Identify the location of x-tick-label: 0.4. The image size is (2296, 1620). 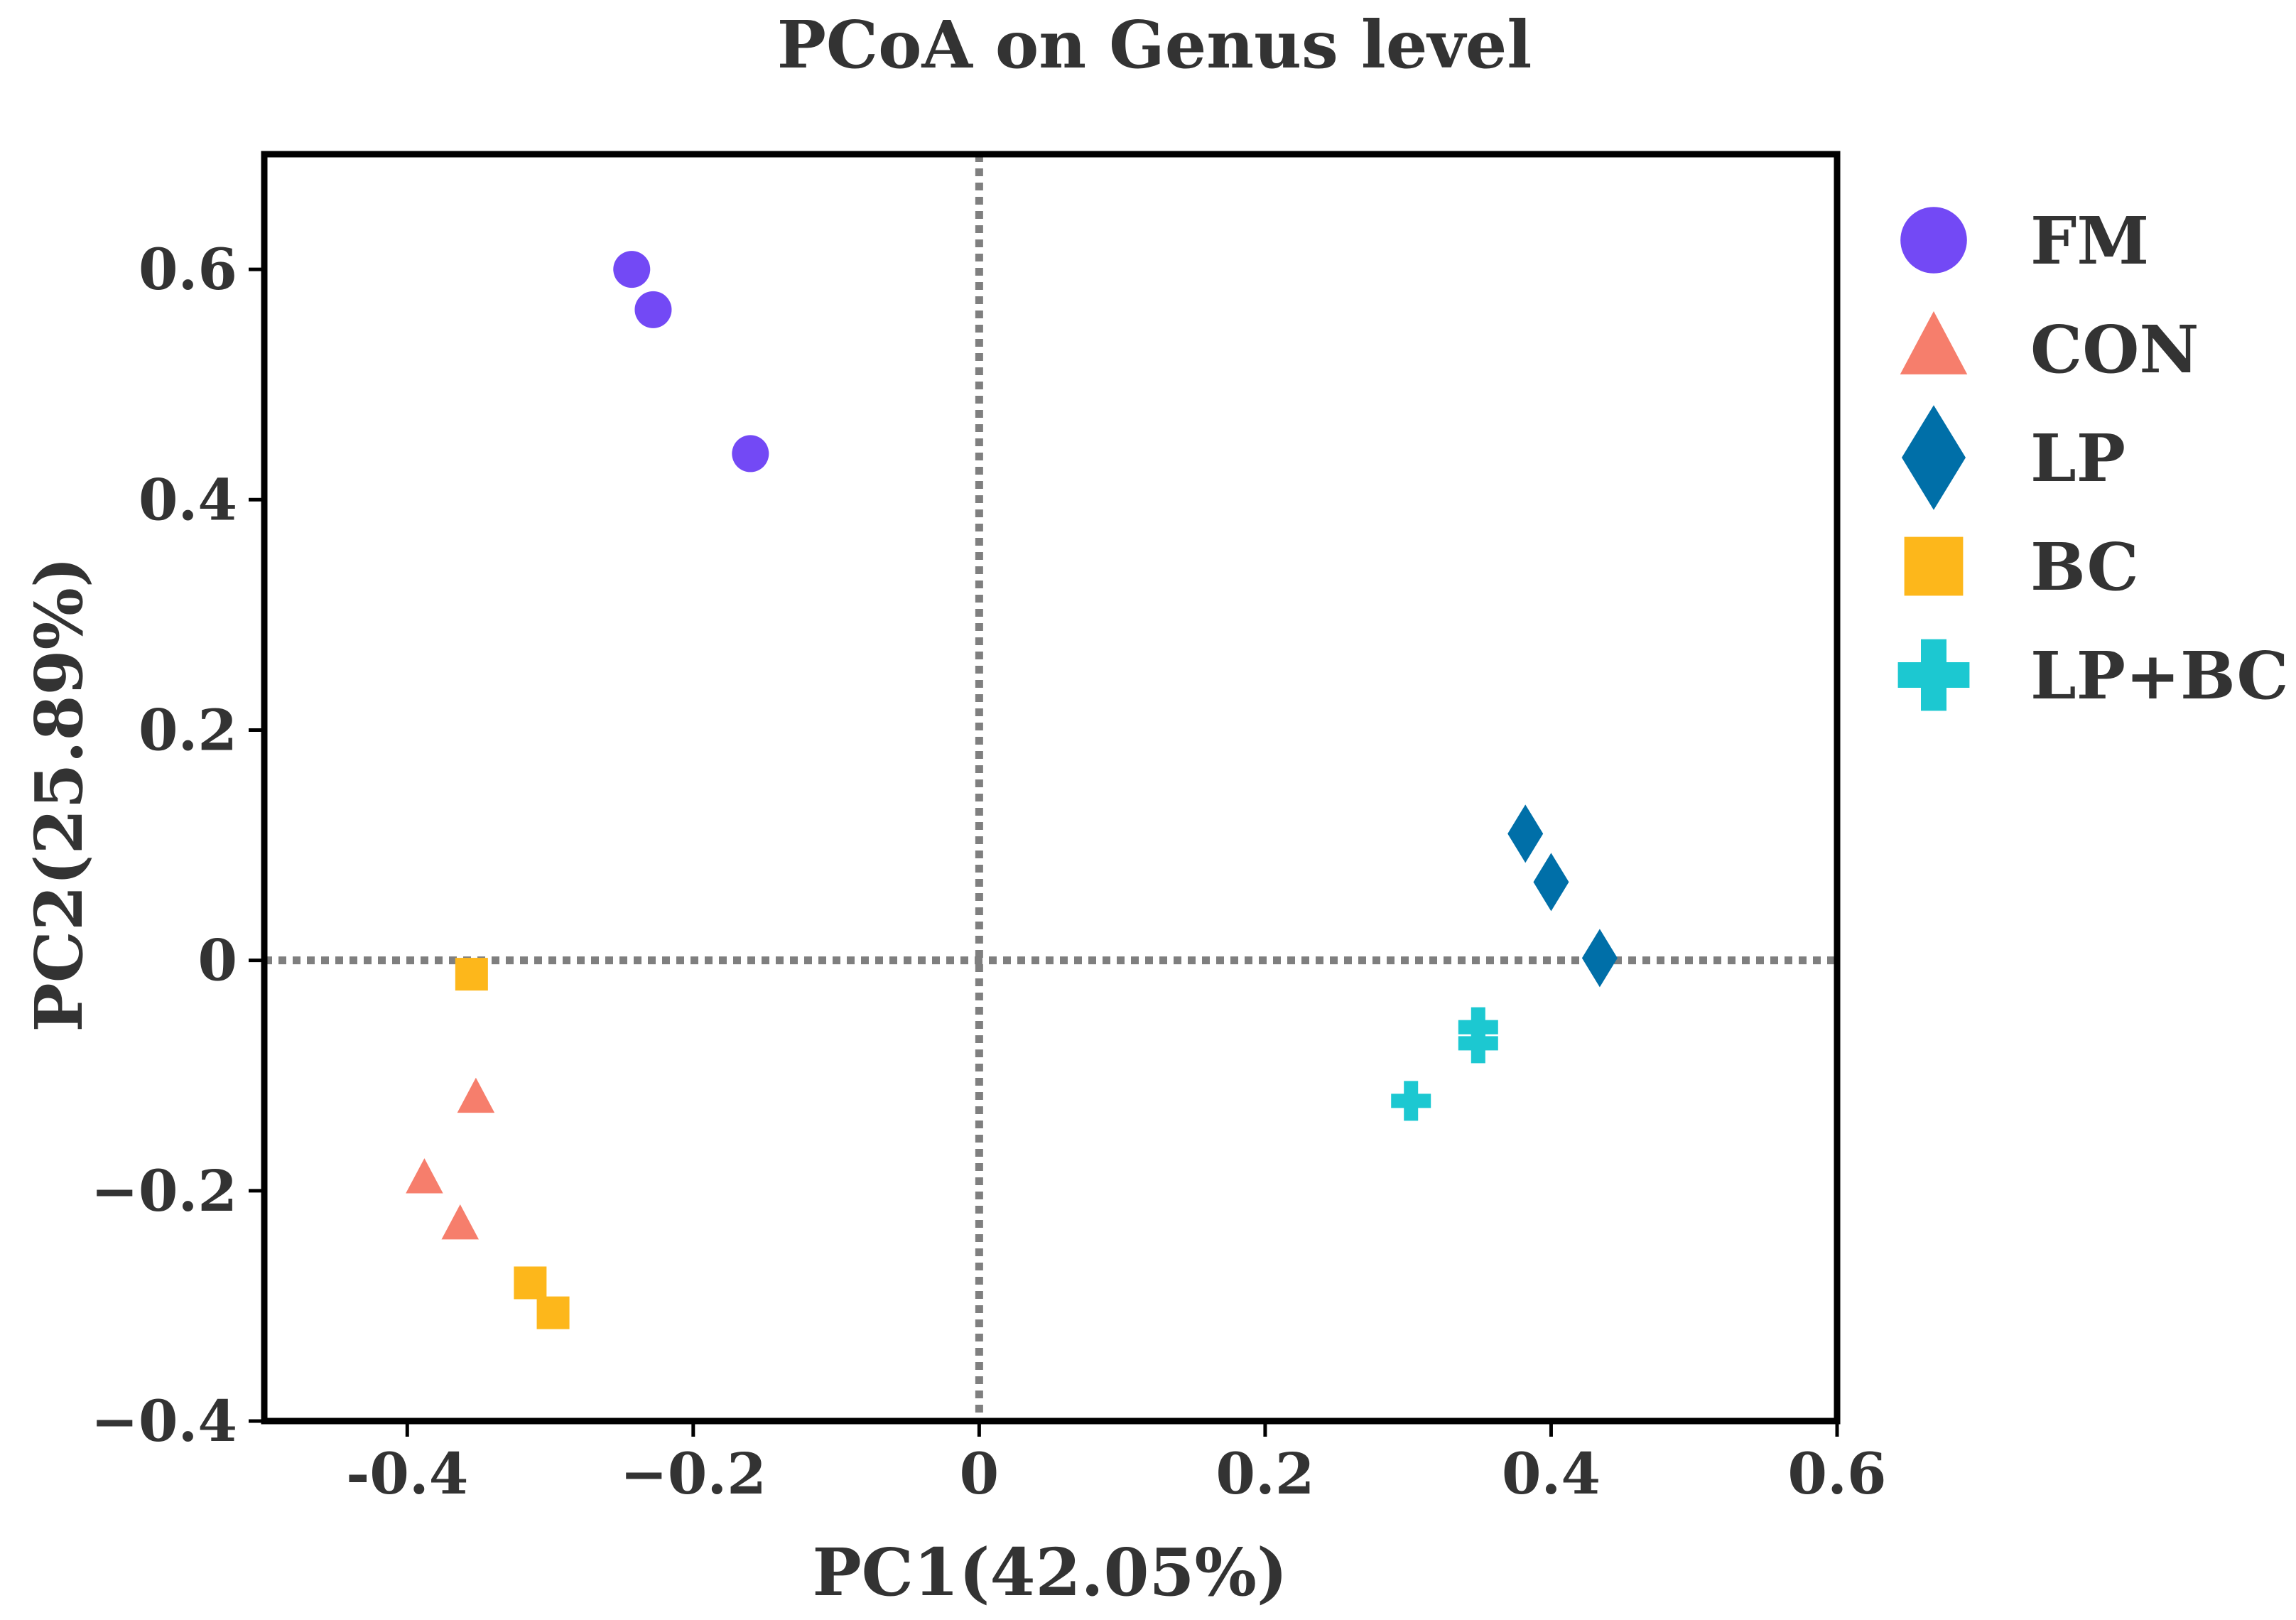
(1551, 1473).